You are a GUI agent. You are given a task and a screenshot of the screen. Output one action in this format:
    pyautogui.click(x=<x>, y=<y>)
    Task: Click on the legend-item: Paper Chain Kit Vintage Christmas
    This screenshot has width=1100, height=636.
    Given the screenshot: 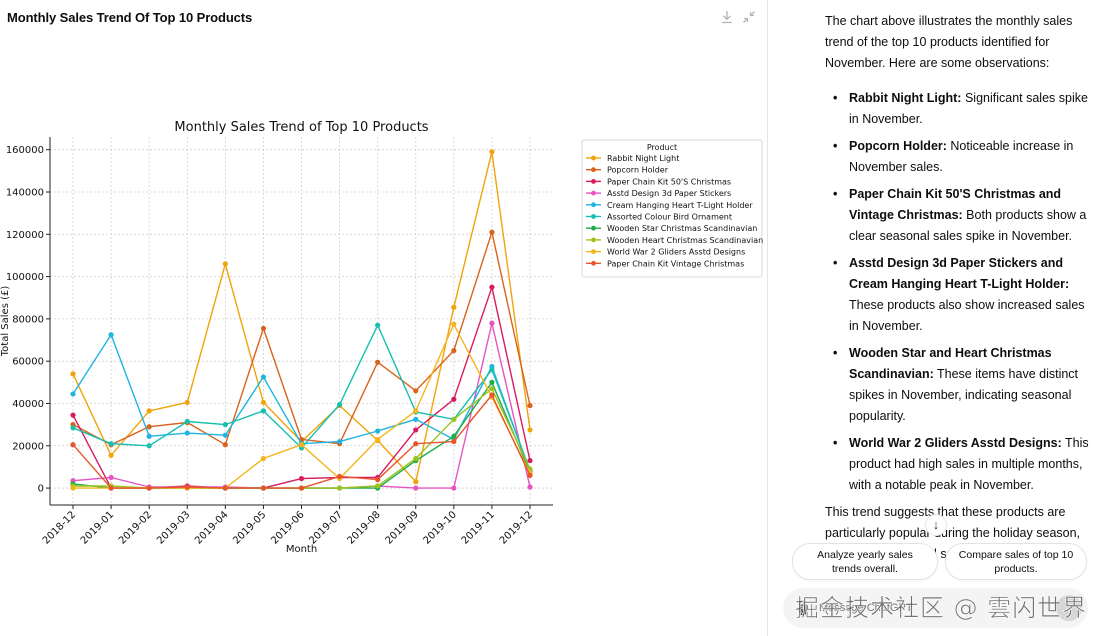 What is the action you would take?
    pyautogui.click(x=665, y=263)
    